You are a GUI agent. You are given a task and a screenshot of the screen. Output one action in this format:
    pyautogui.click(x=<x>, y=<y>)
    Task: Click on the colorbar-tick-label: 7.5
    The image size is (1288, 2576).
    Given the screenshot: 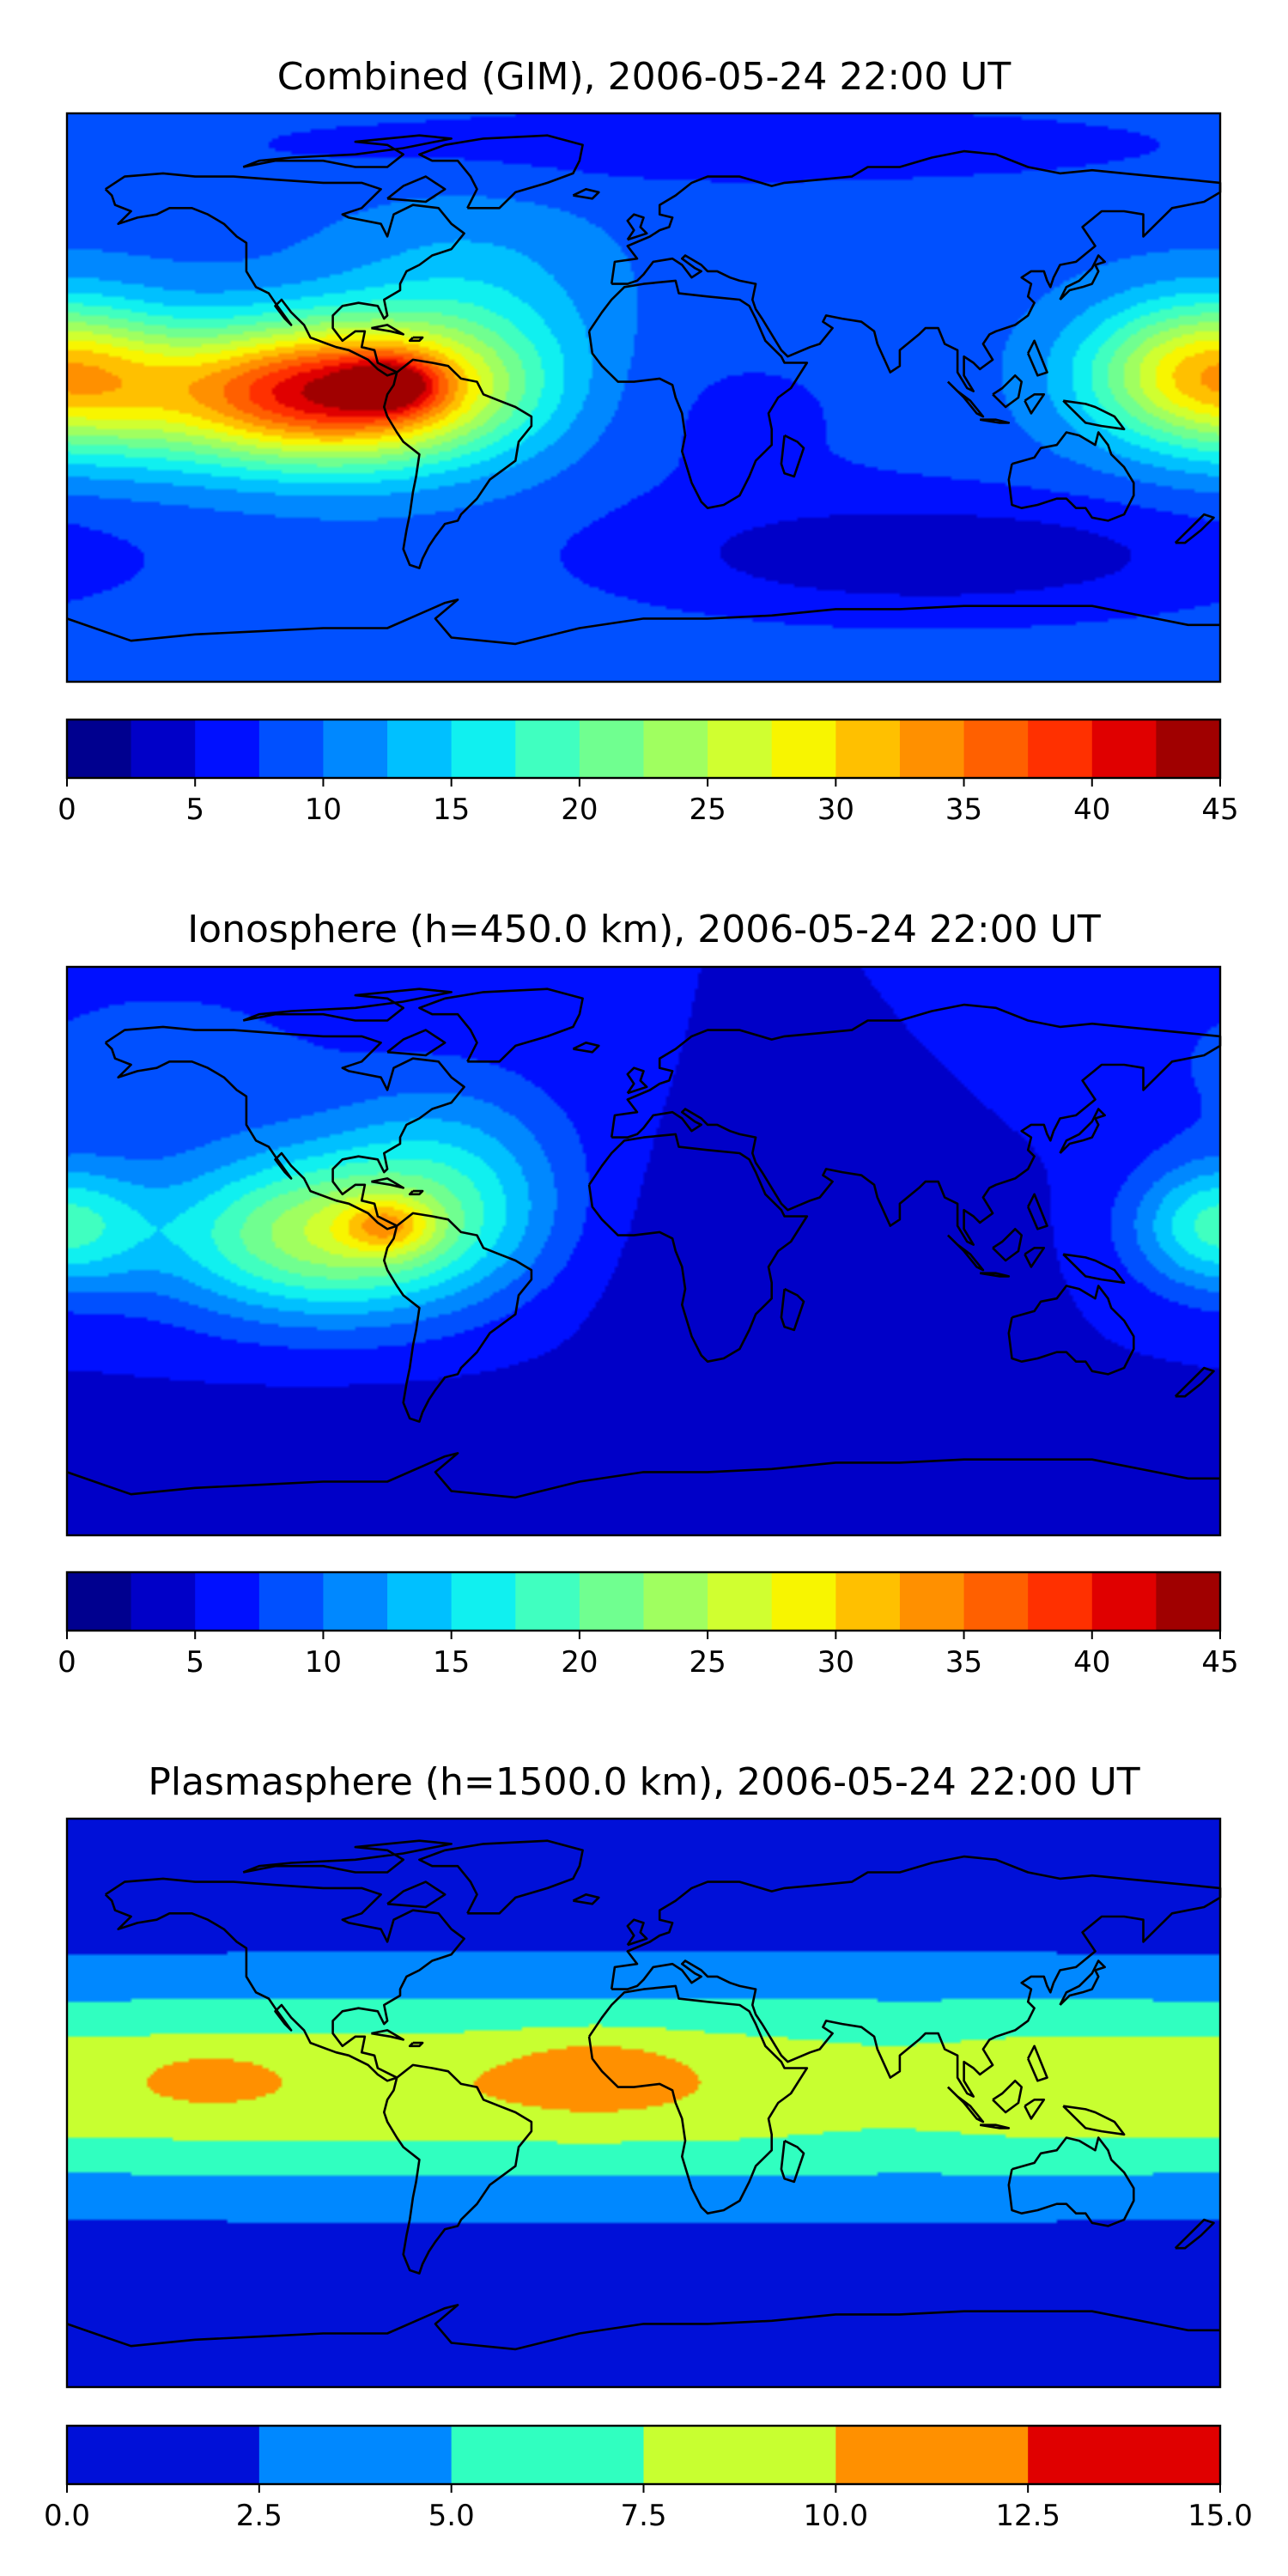 What is the action you would take?
    pyautogui.click(x=643, y=2516)
    